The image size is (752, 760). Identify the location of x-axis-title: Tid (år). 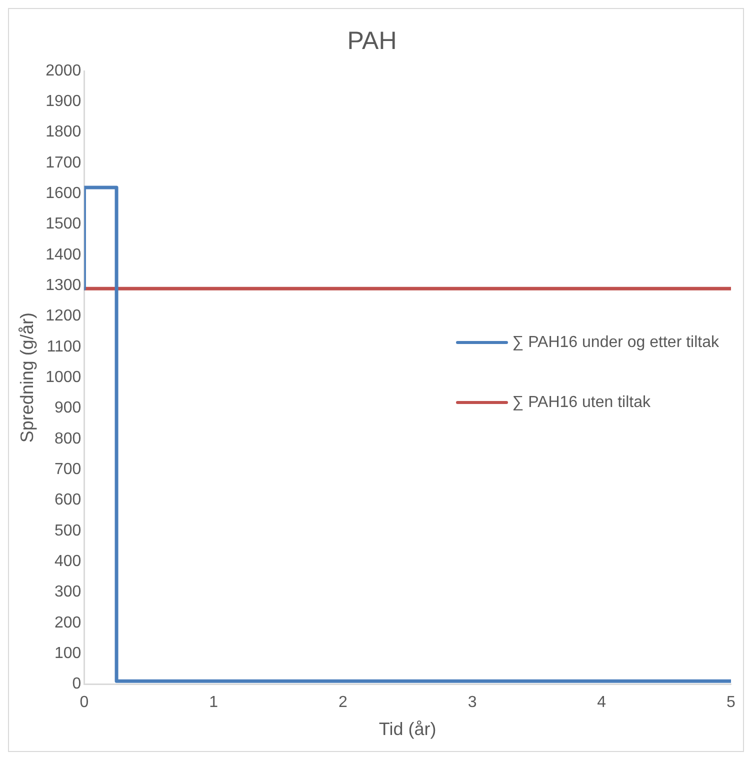
(407, 729).